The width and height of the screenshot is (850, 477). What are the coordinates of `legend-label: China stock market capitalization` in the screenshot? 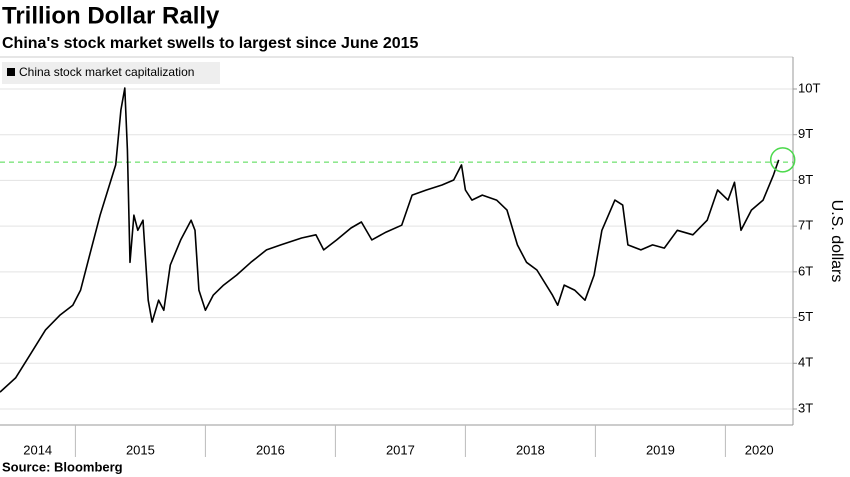 It's located at (106, 72).